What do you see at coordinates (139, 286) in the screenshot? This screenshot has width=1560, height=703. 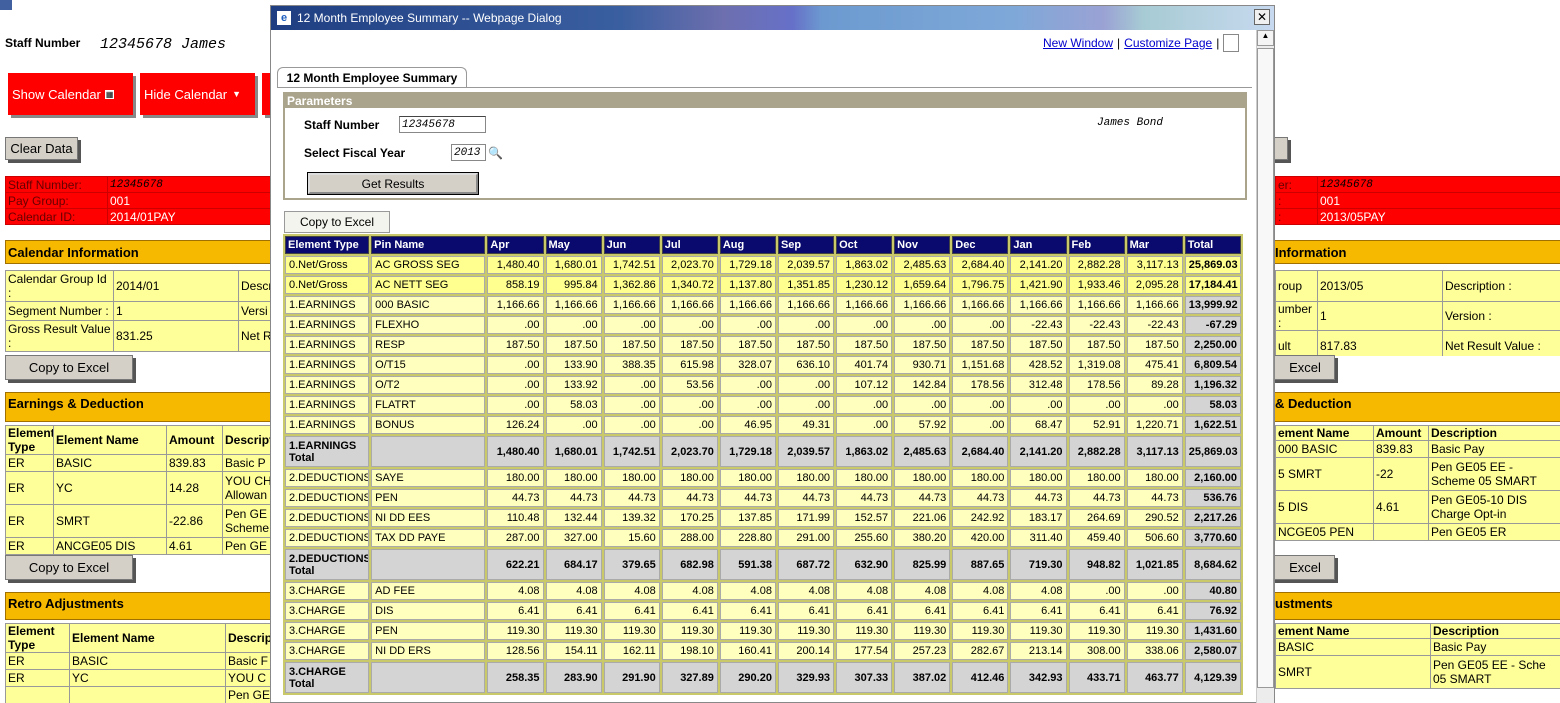 I see `table-row: Calendar Group Id :2014/01Descr` at bounding box center [139, 286].